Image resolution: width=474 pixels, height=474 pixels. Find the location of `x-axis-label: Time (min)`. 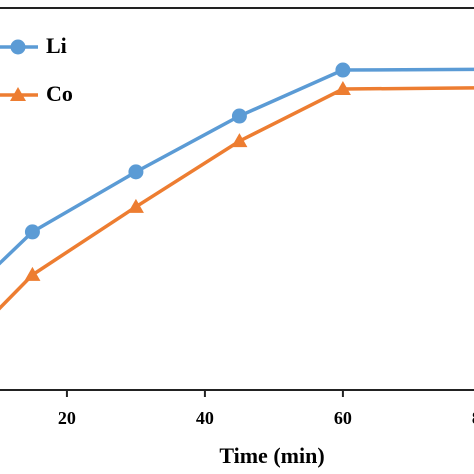

x-axis-label: Time (min) is located at coordinates (271, 455).